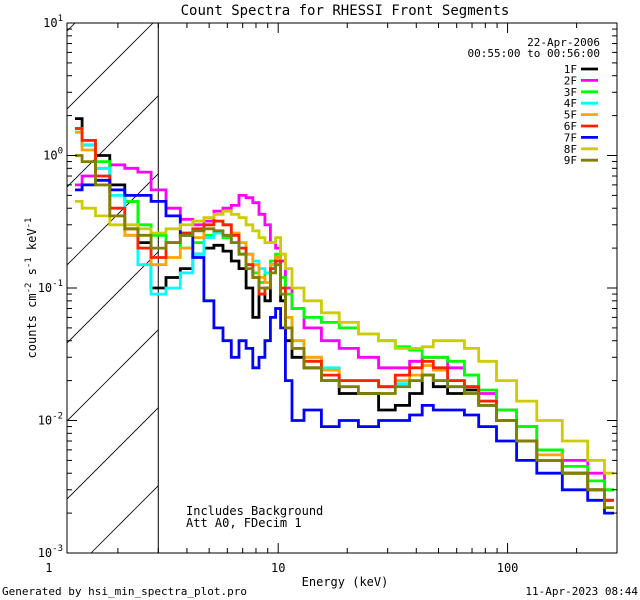 The image size is (640, 600). Describe the element at coordinates (570, 92) in the screenshot. I see `legend-label-3f: 3F` at that location.